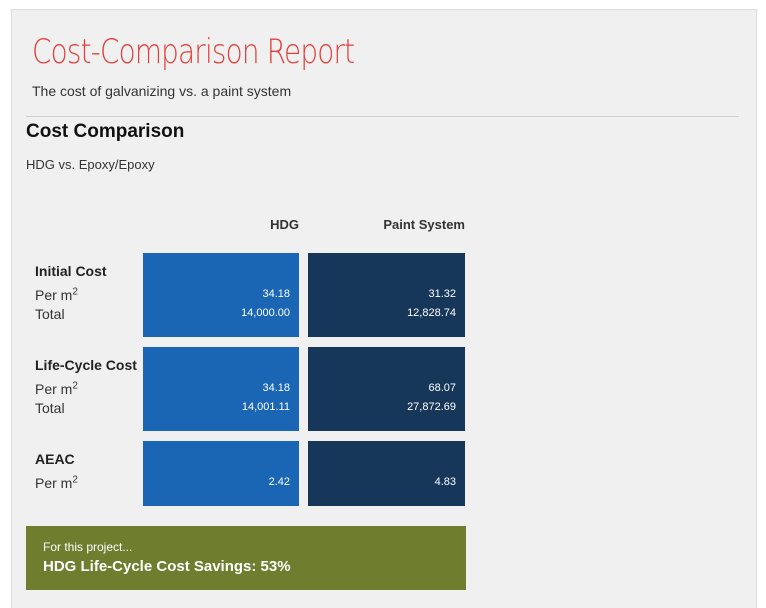  What do you see at coordinates (86, 365) in the screenshot?
I see `row-title-life-cycle-cost: Life-Cycle Cost` at bounding box center [86, 365].